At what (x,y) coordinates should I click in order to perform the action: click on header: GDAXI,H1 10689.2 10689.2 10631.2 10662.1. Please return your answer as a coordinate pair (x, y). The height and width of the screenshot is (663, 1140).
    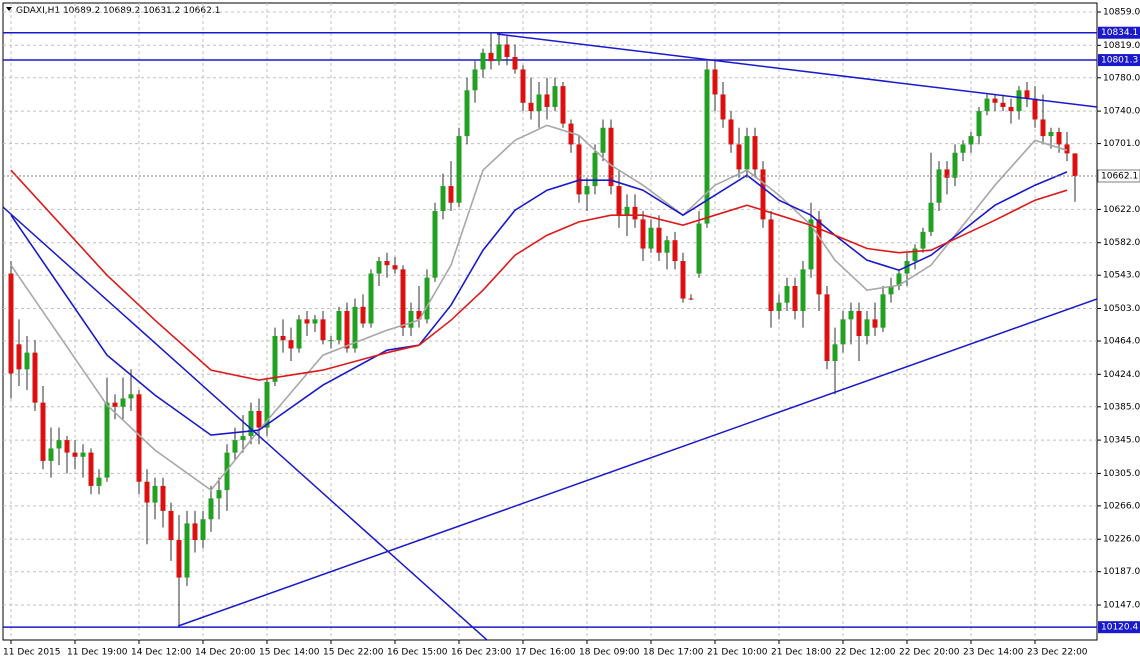
    Looking at the image, I should click on (118, 11).